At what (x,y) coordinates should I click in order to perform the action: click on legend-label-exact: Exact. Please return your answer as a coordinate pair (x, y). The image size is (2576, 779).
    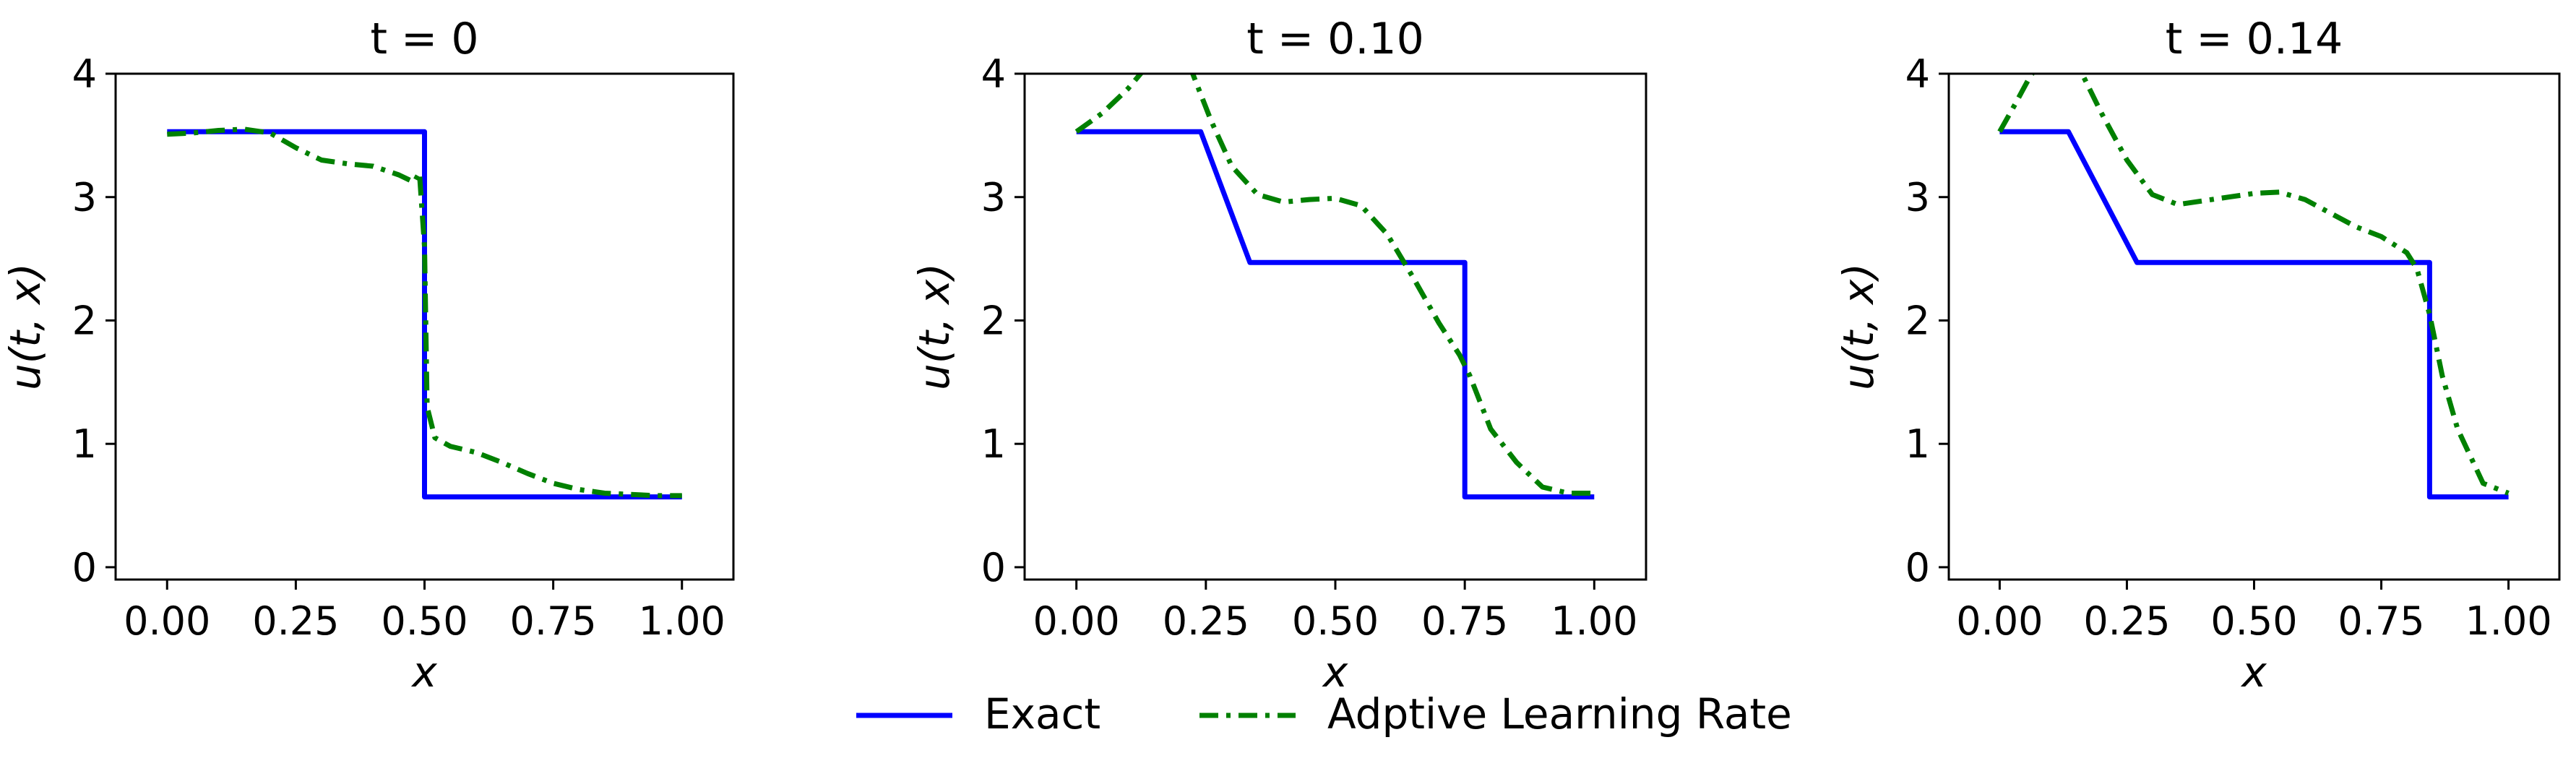
    Looking at the image, I should click on (1042, 714).